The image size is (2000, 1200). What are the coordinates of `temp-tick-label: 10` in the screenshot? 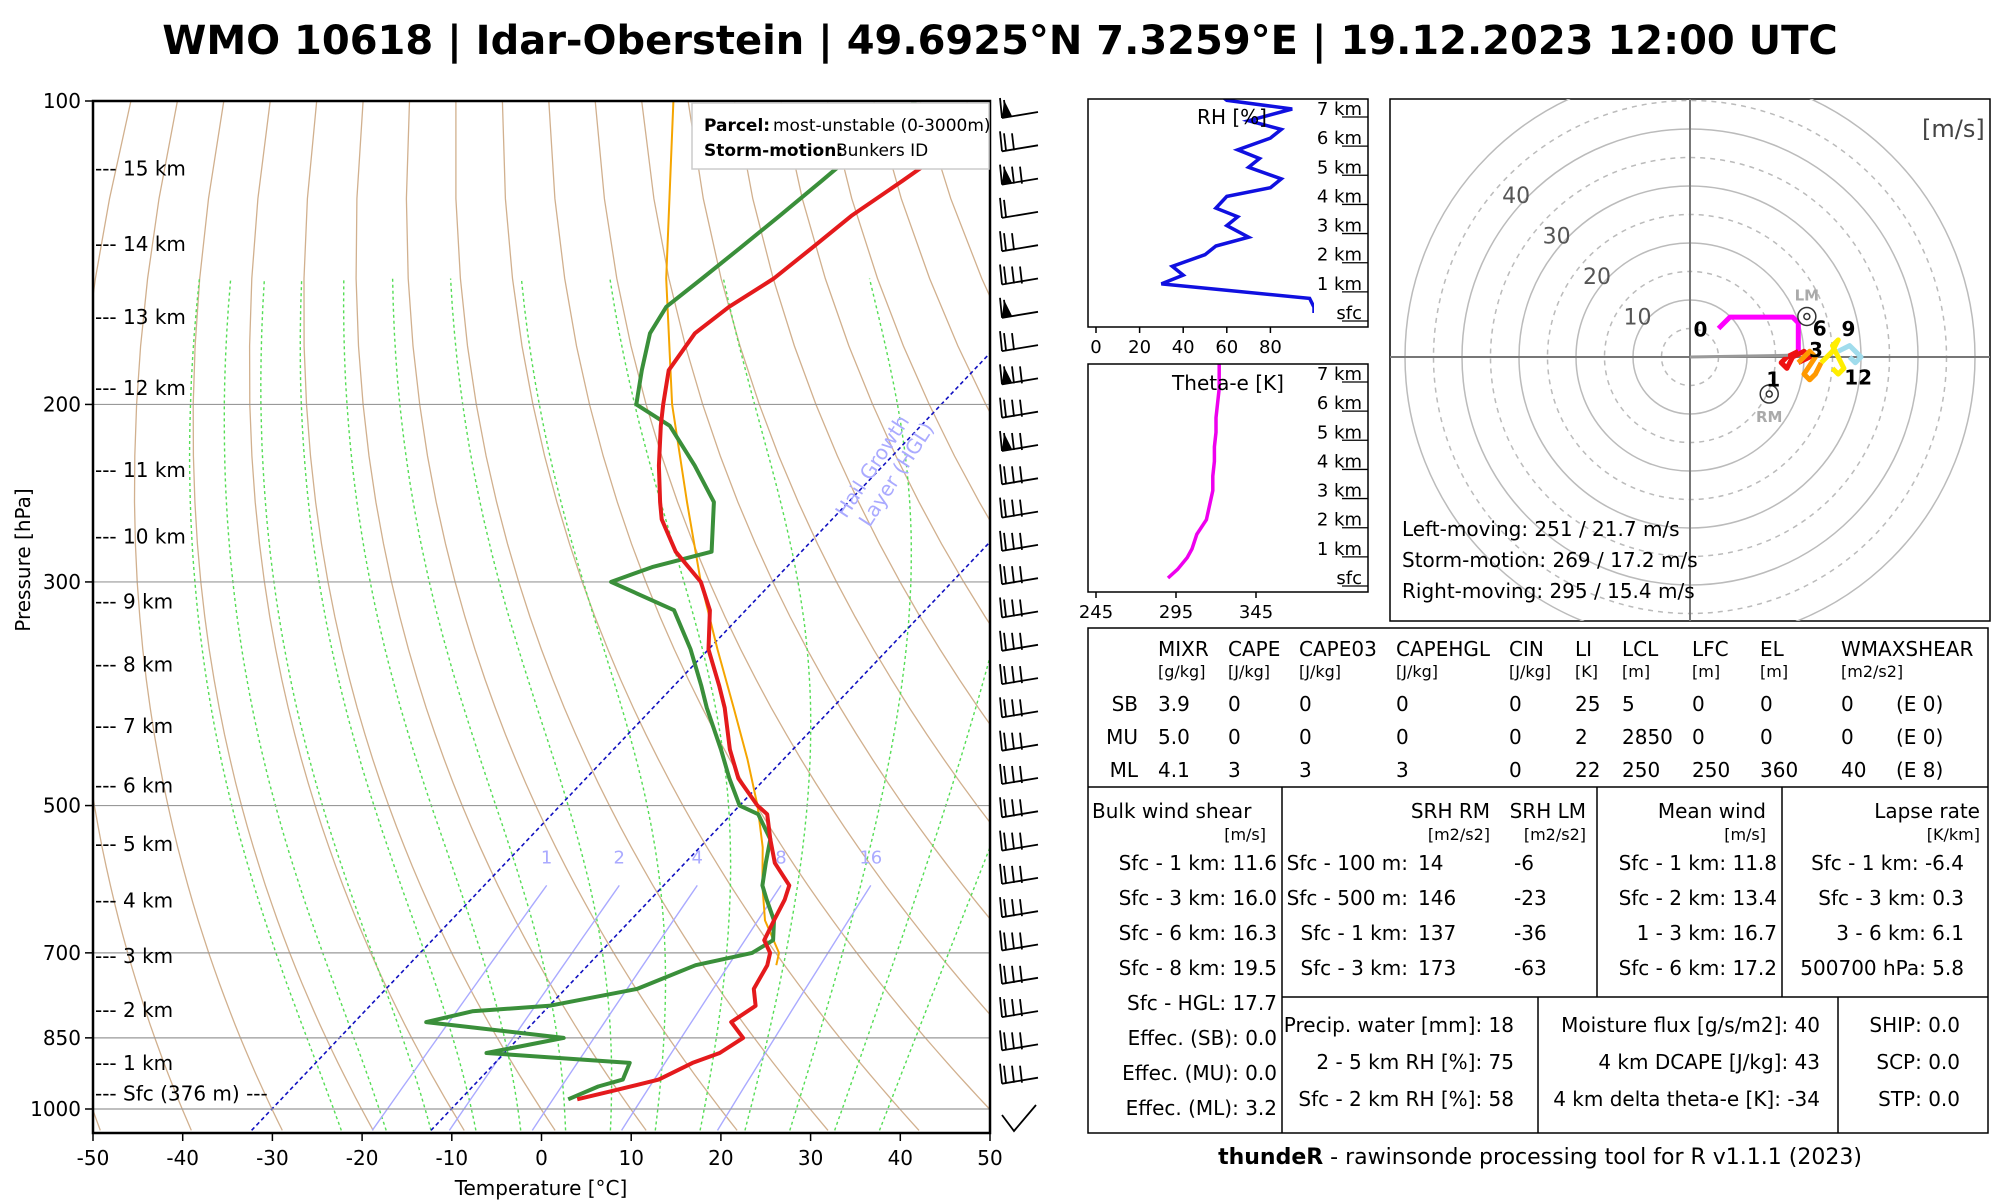 It's located at (630, 1158).